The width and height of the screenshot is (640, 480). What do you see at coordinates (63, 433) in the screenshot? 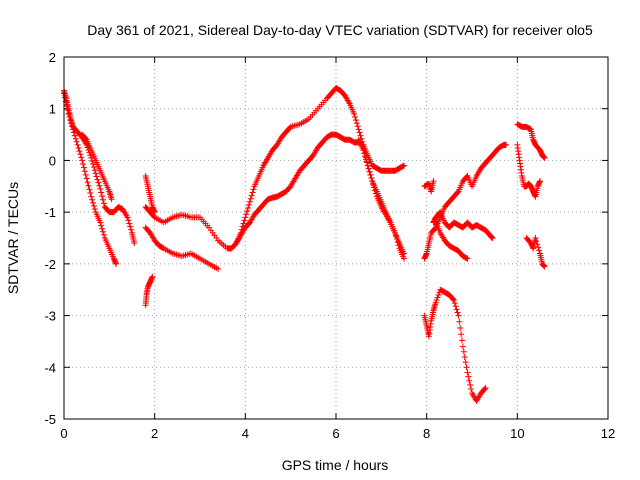
I see `x-tick-label: 0` at bounding box center [63, 433].